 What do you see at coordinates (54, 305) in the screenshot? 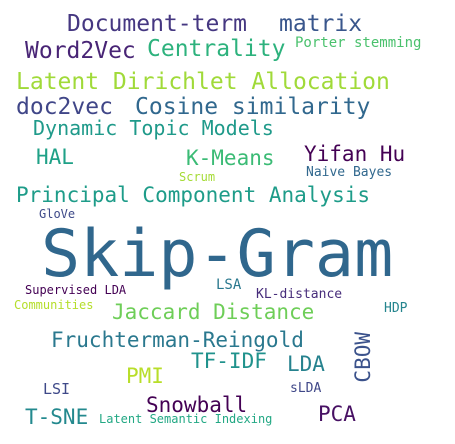
I see `word-communities: Communities` at bounding box center [54, 305].